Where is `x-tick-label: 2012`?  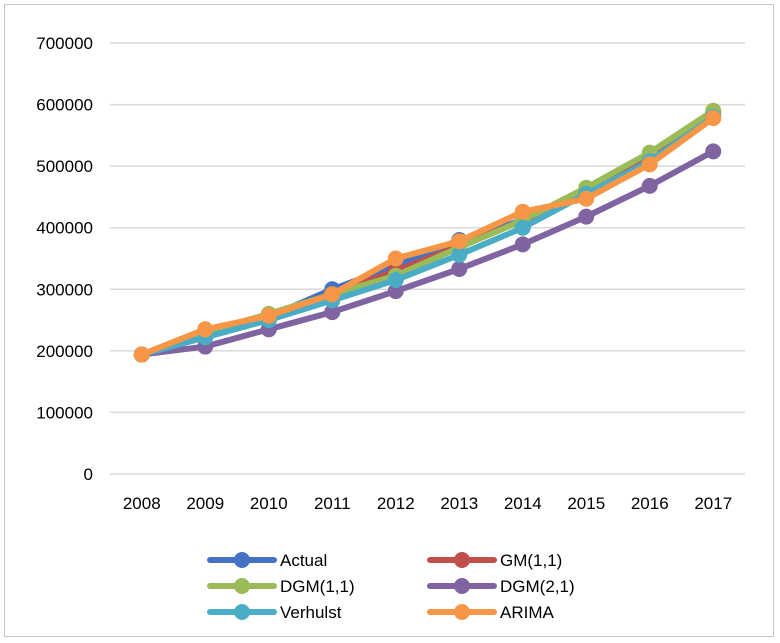 x-tick-label: 2012 is located at coordinates (396, 503).